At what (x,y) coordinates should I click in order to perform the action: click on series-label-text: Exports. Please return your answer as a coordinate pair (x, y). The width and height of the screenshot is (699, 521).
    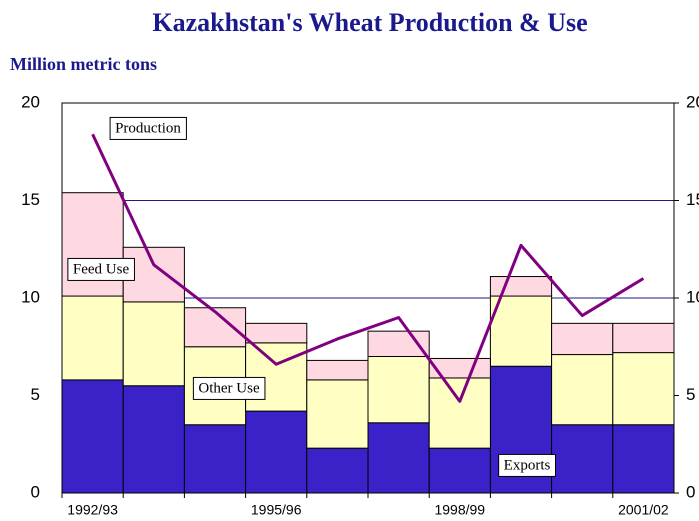
    Looking at the image, I should click on (527, 465).